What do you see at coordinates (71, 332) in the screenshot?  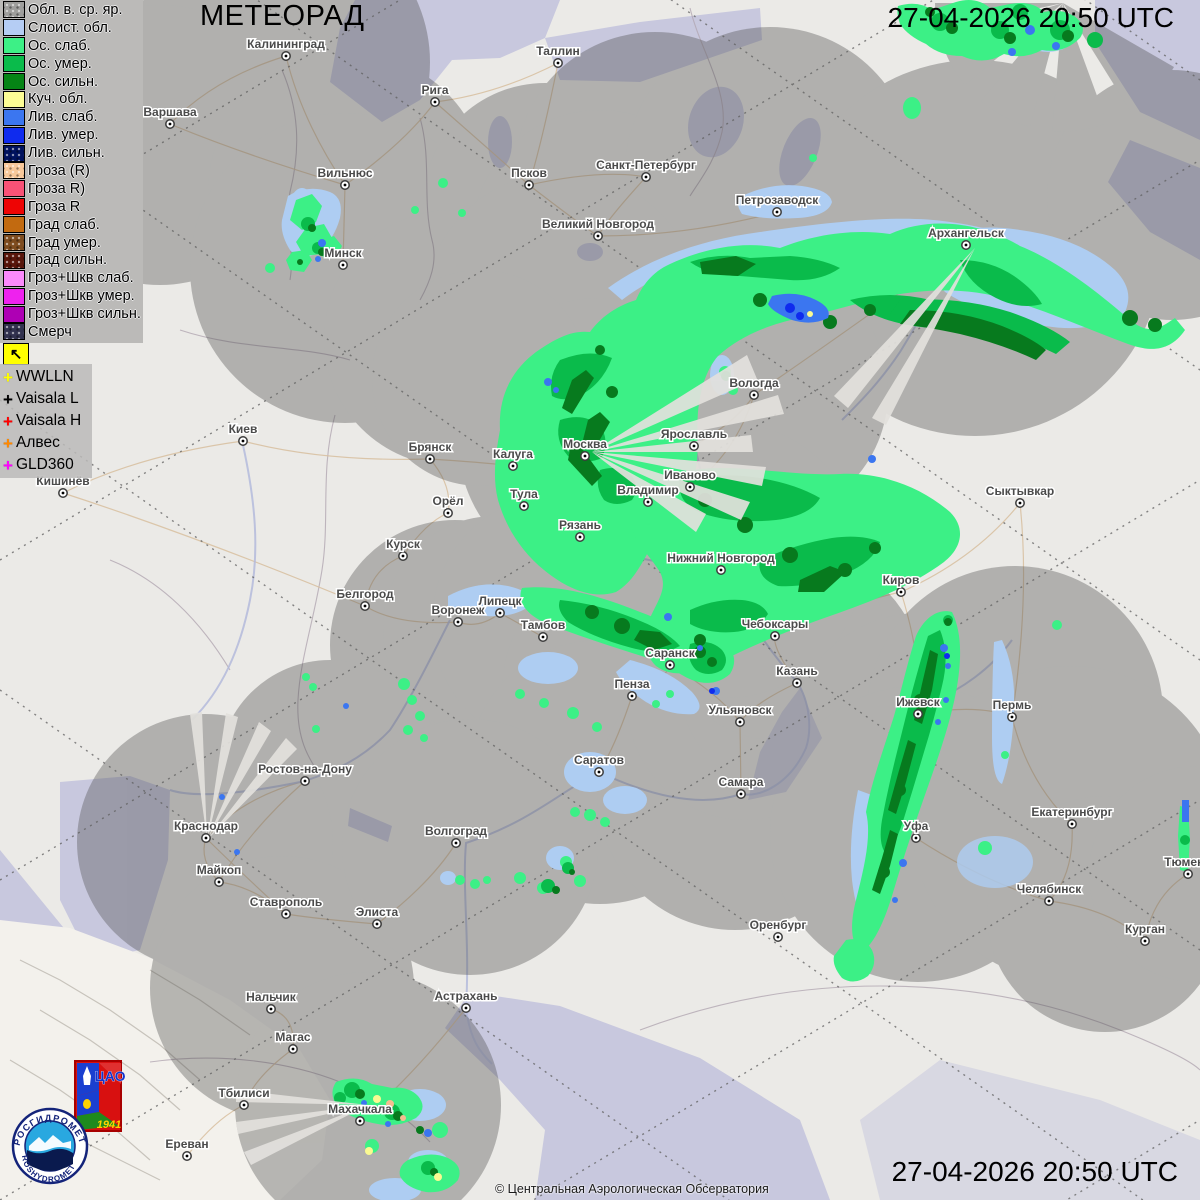 I see `legend-row: Смерч` at bounding box center [71, 332].